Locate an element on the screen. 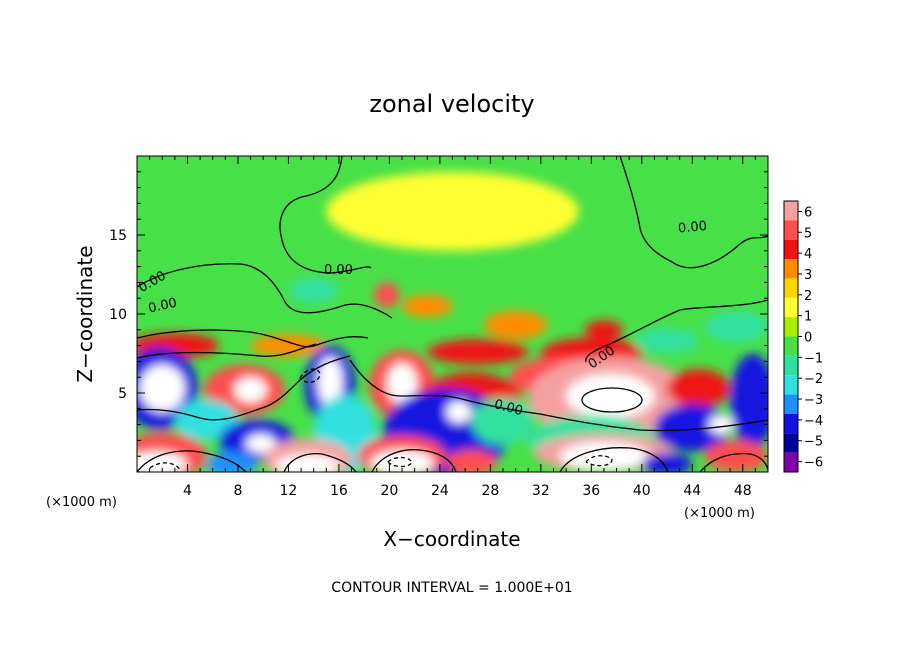 This screenshot has width=904, height=654. colorbar-label: −2 is located at coordinates (813, 379).